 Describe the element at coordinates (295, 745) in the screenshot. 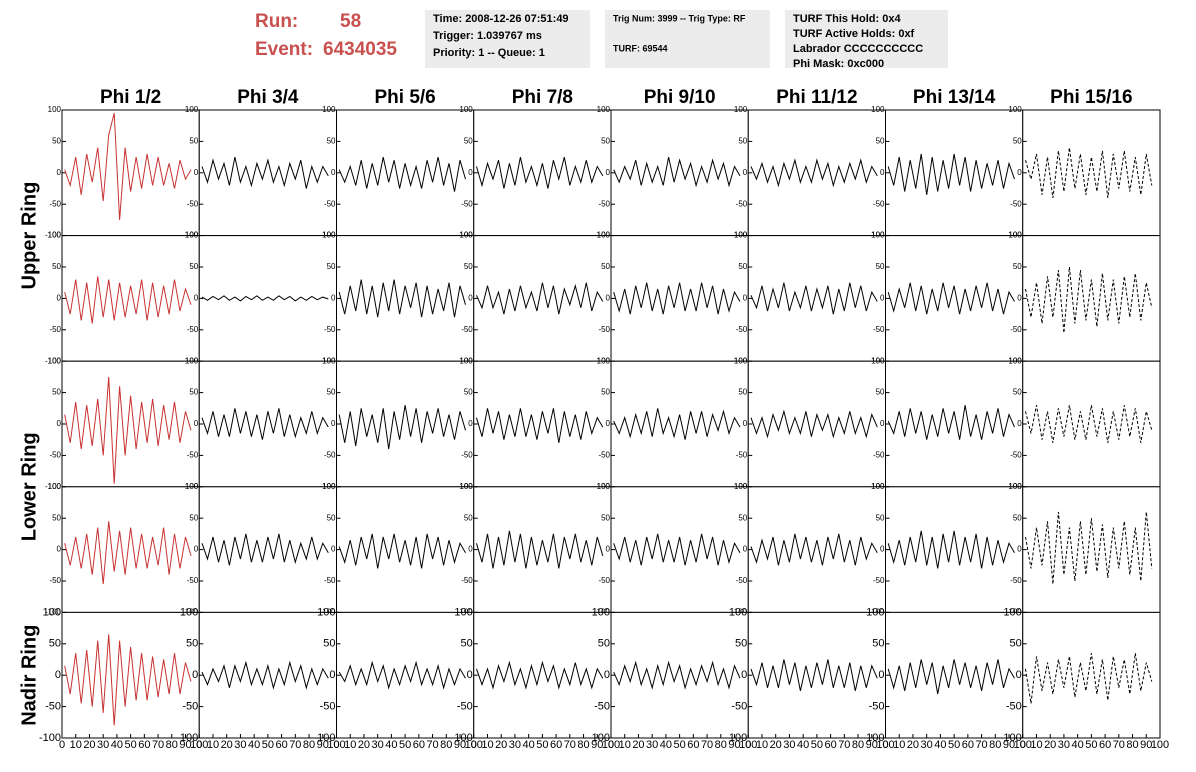

I see `x-tick-label: 70` at that location.